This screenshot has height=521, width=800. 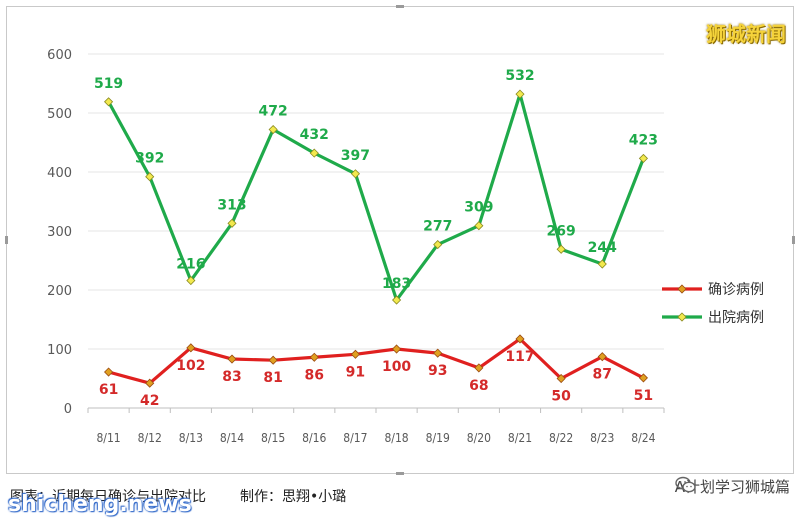 I want to click on data-label: 81, so click(x=272, y=378).